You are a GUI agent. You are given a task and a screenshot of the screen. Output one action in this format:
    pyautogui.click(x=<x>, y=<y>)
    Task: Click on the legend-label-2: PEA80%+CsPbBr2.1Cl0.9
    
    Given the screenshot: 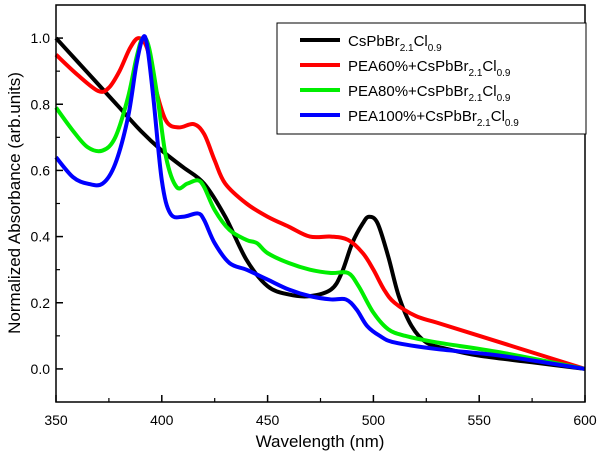 What is the action you would take?
    pyautogui.click(x=429, y=93)
    